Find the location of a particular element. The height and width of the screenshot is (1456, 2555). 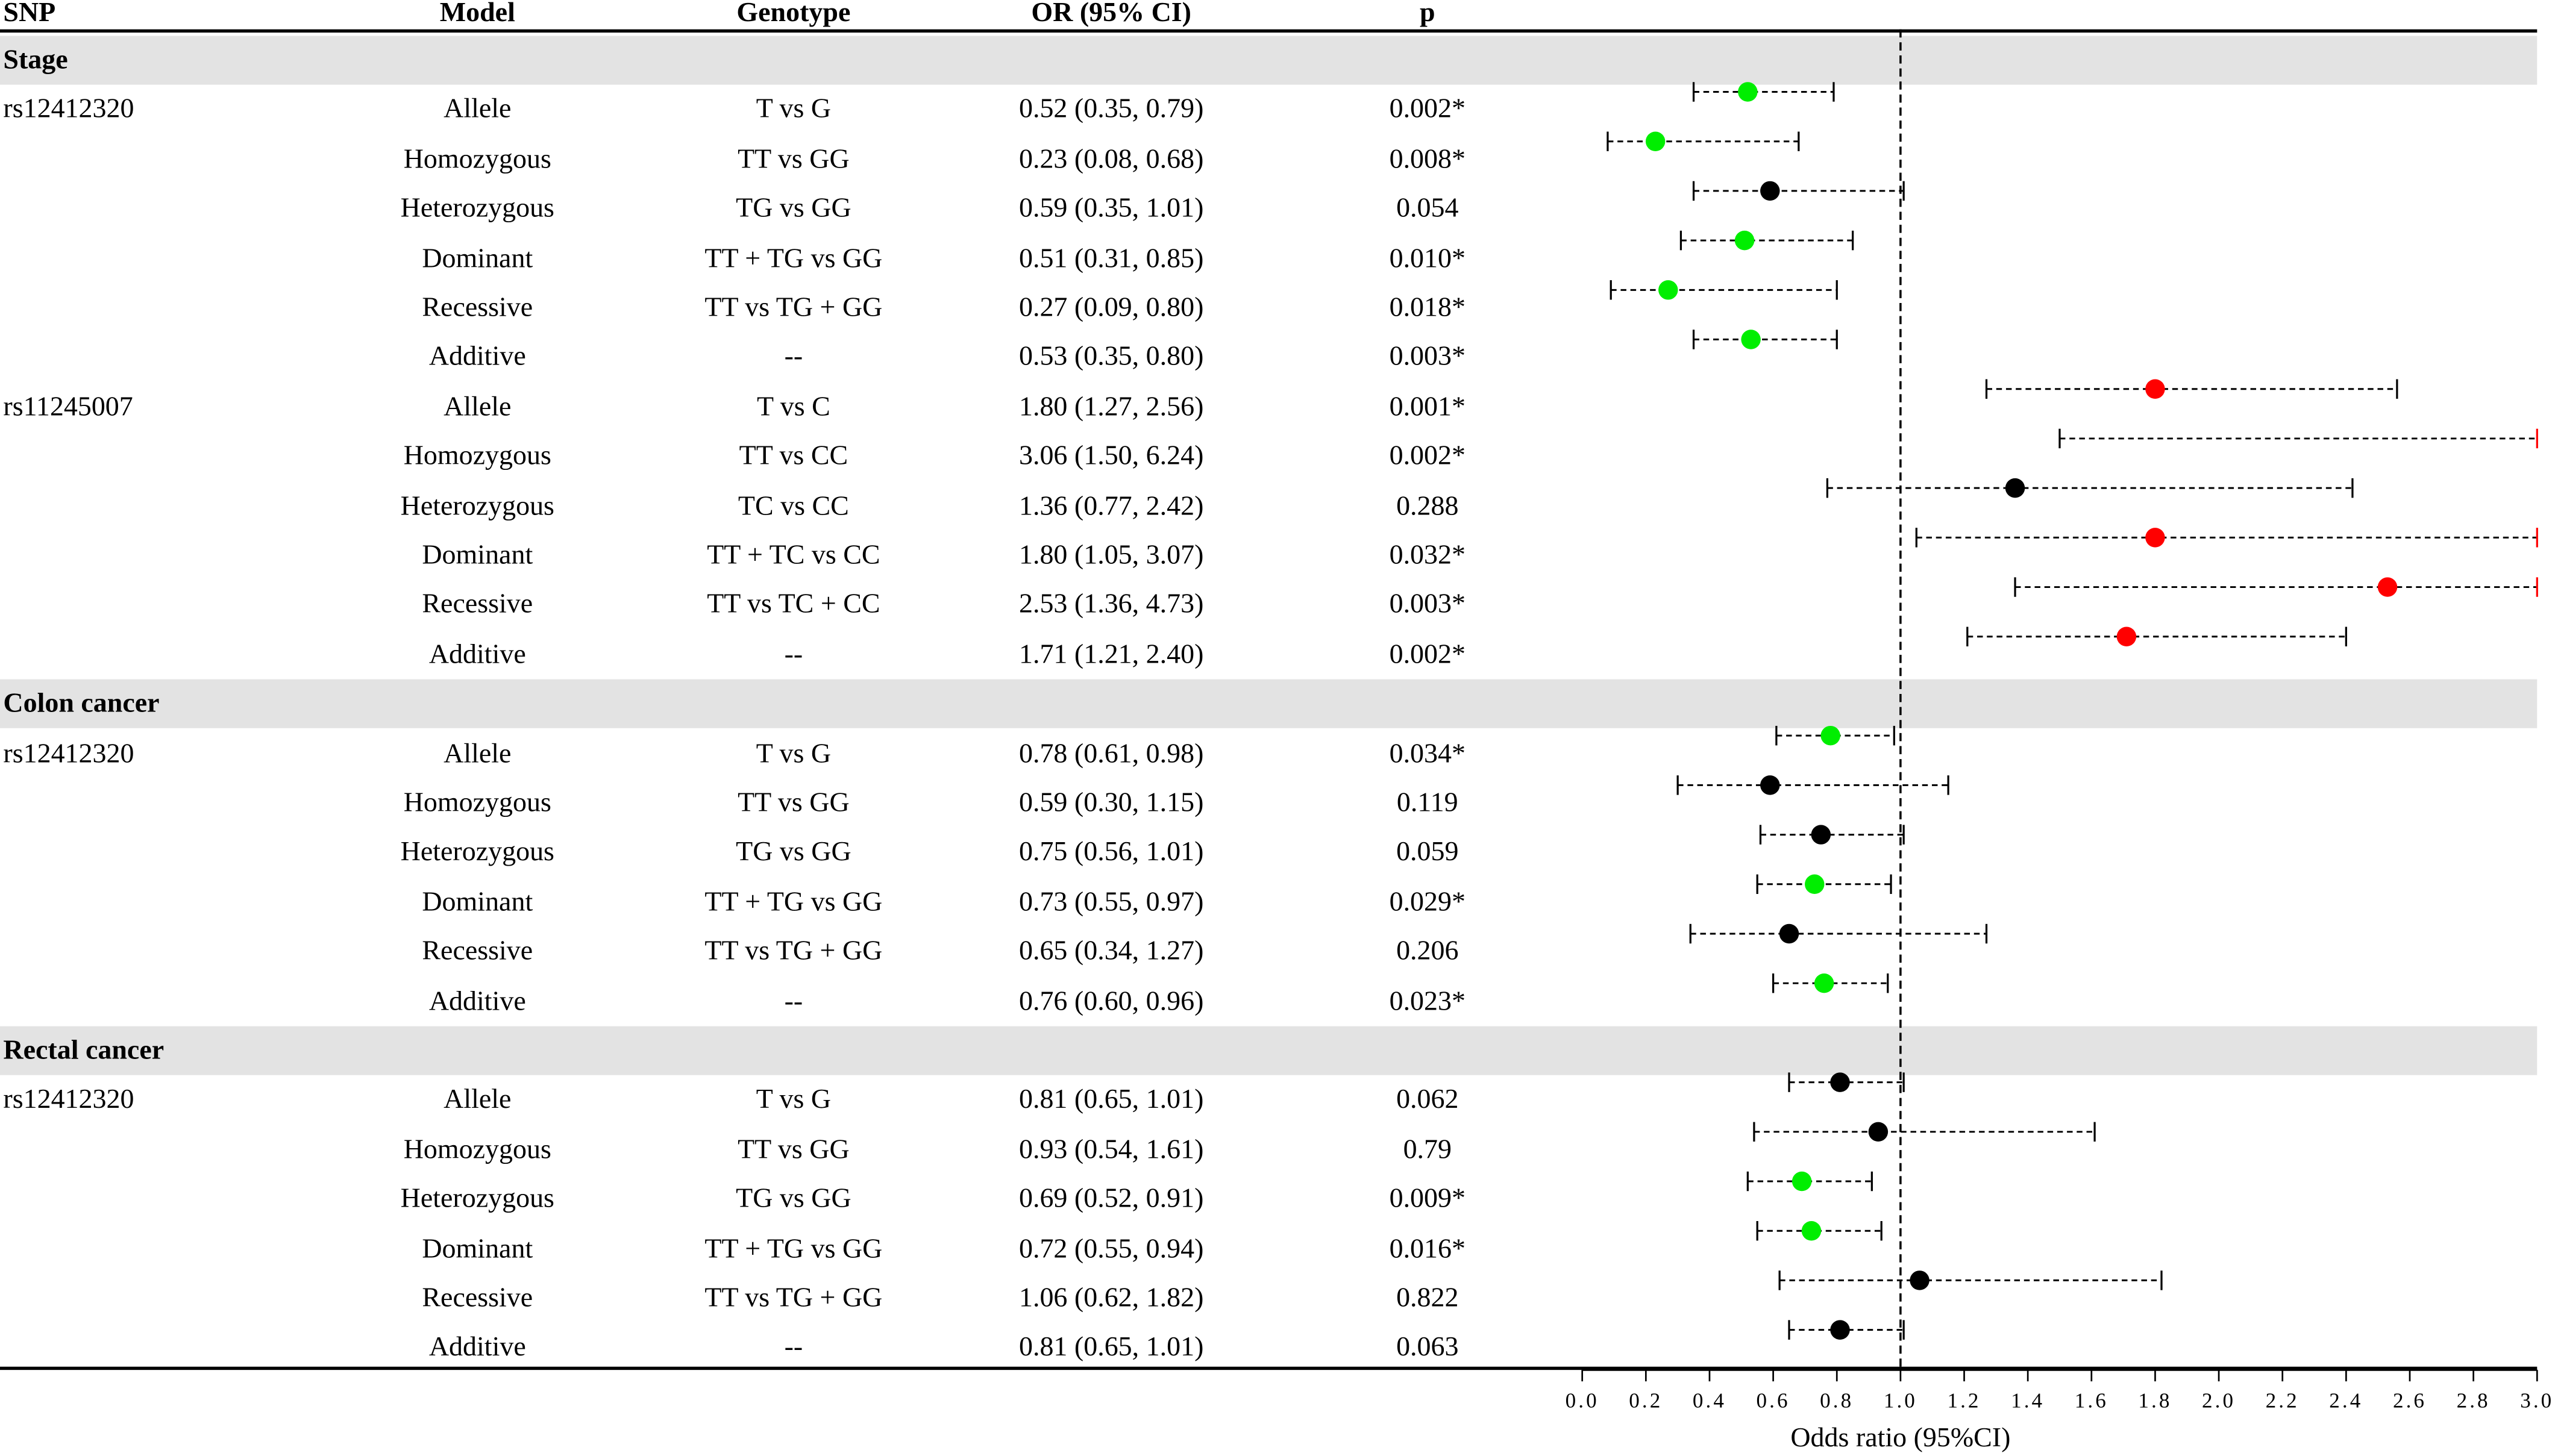

model-cell: Dominant is located at coordinates (477, 1248).